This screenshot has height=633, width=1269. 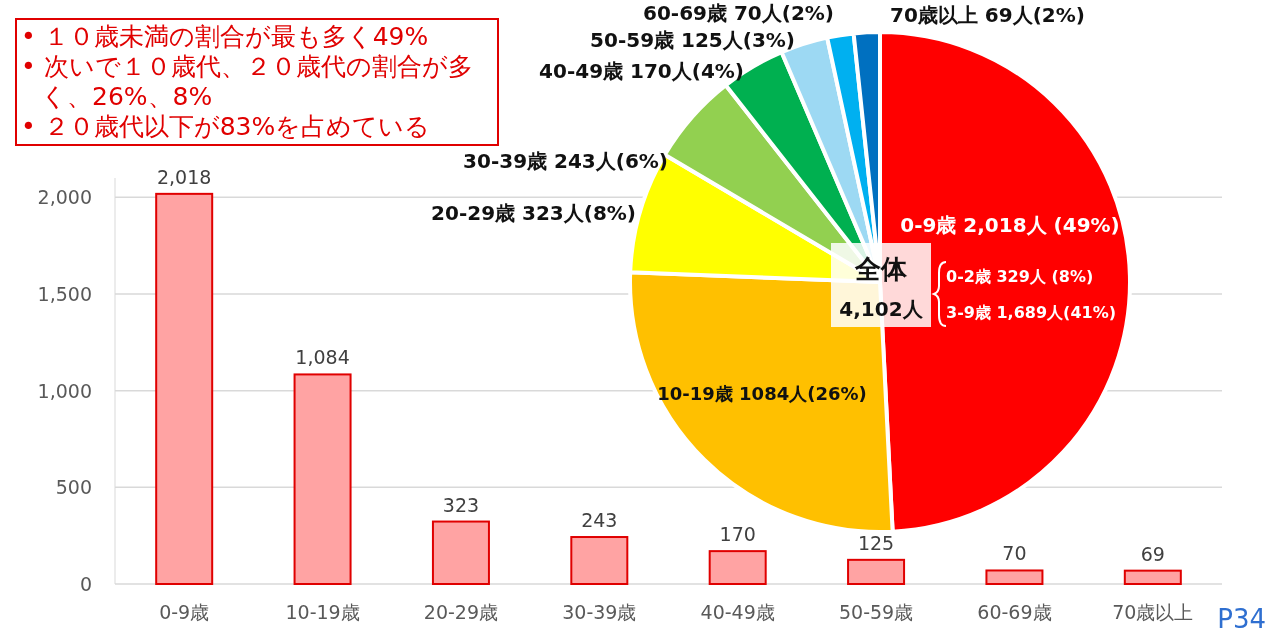 What do you see at coordinates (247, 82) in the screenshot?
I see `text: • 次いで１０歳代、２０歳代の割合が多く、26%、8%` at bounding box center [247, 82].